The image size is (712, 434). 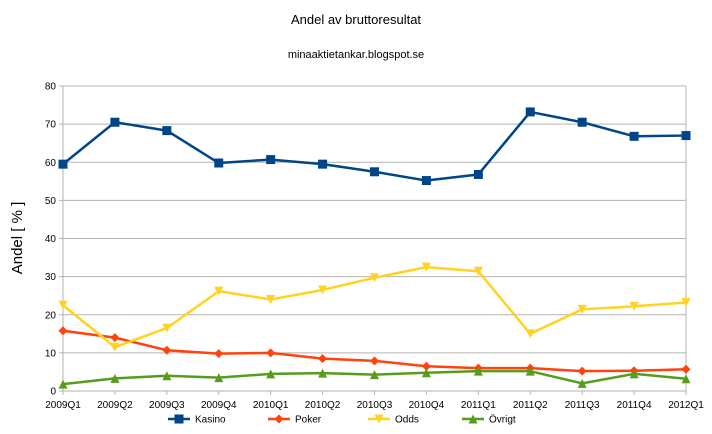 What do you see at coordinates (356, 19) in the screenshot?
I see `chart-title: Andel av bruttoresultat` at bounding box center [356, 19].